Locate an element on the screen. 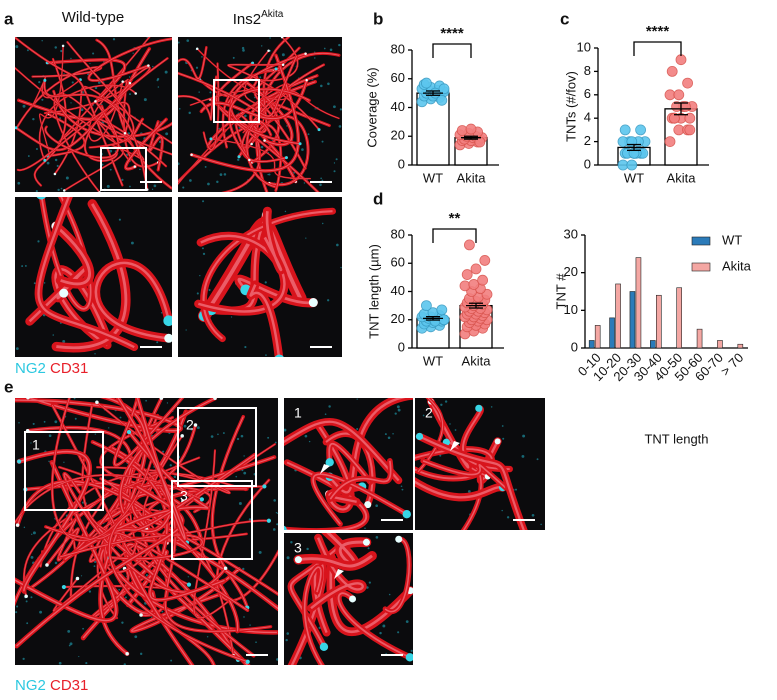  y-tick-label: 60 is located at coordinates (398, 262).